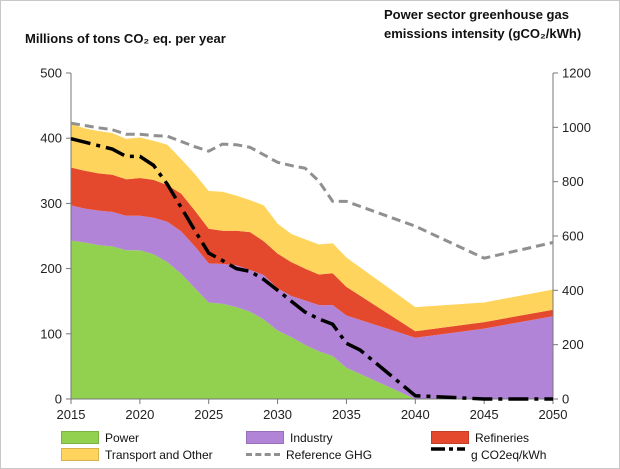 The image size is (620, 469). I want to click on legend-swatch-industry, so click(265, 437).